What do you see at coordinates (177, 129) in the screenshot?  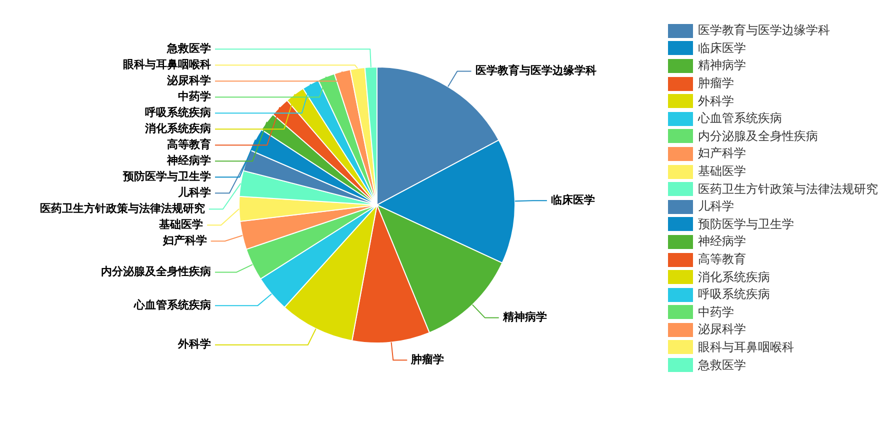 I see `slice-label: 消化系统疾病` at bounding box center [177, 129].